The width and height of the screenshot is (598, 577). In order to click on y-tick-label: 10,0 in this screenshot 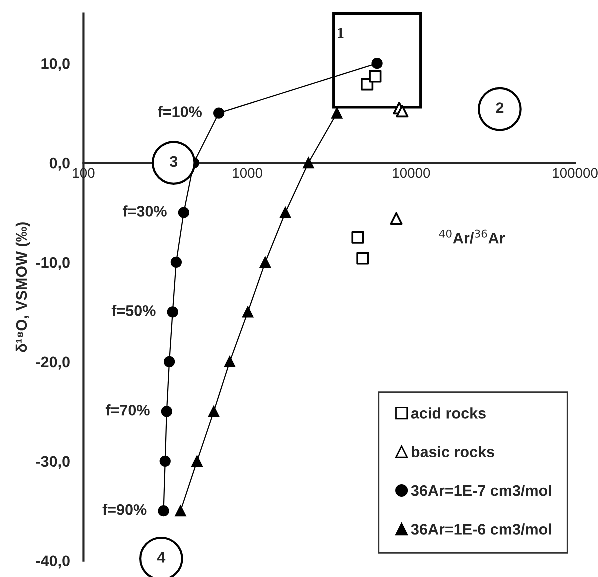, I will do `click(56, 65)`.